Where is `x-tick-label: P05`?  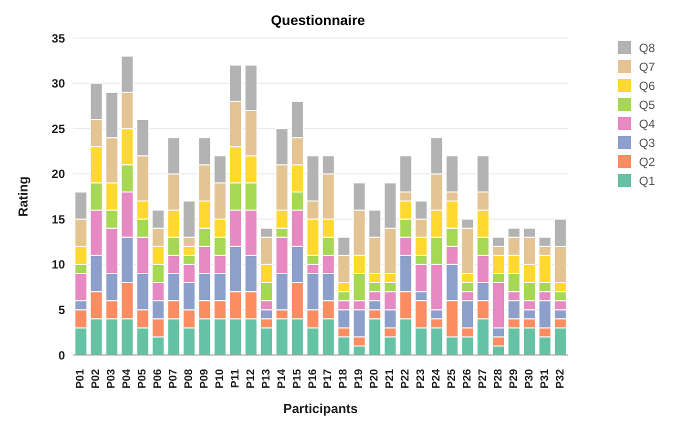 x-tick-label: P05 is located at coordinates (142, 379).